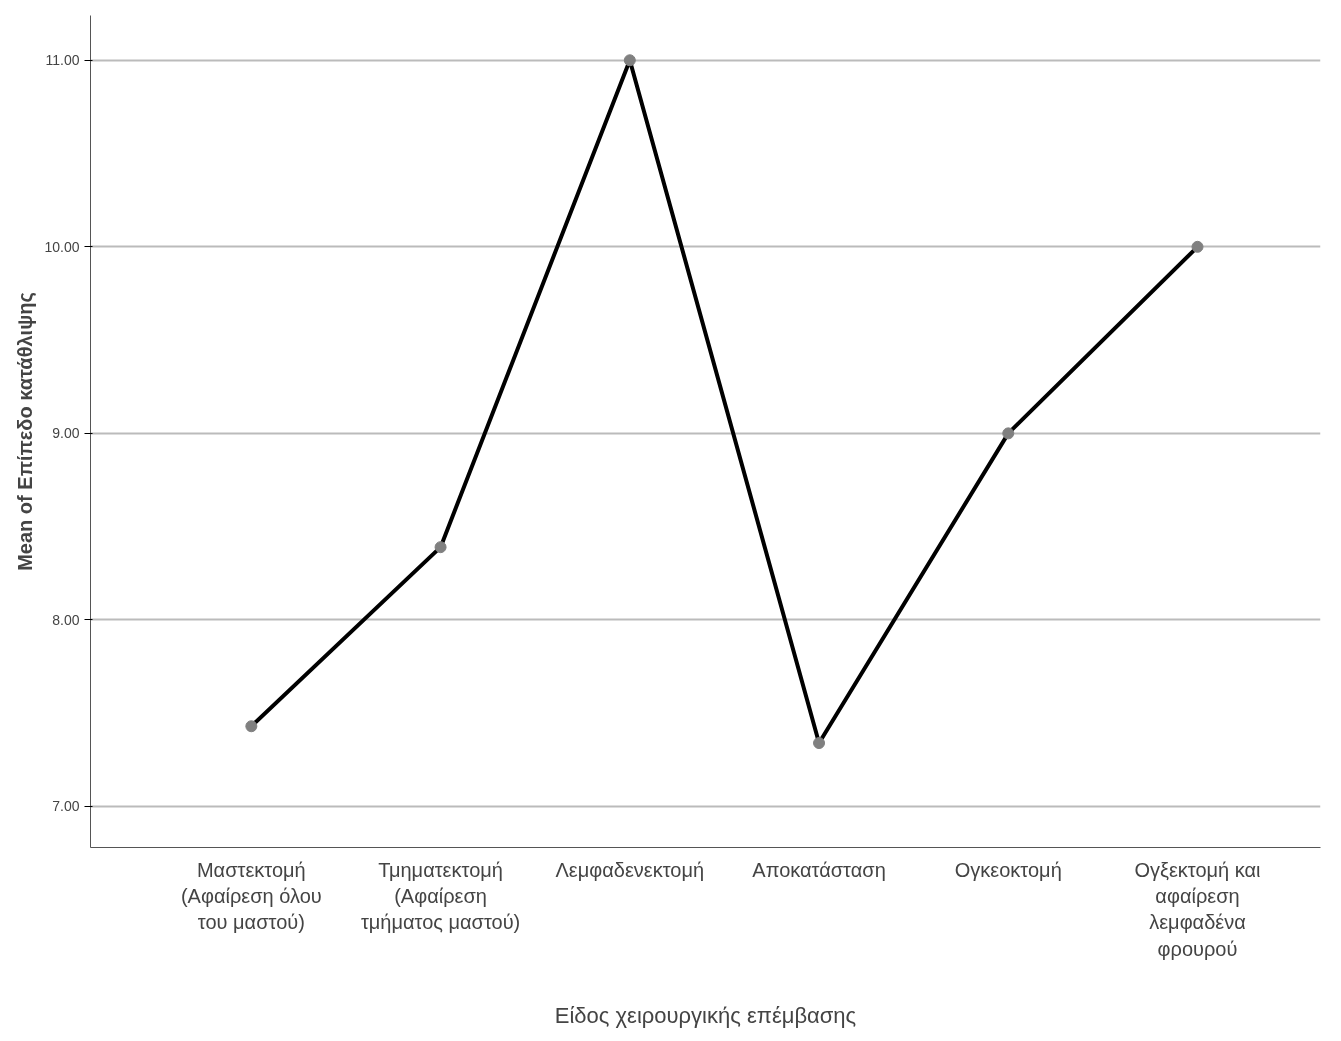 The height and width of the screenshot is (1041, 1341). I want to click on x-tick-label: Λεμφαδενεκτομή, so click(630, 869).